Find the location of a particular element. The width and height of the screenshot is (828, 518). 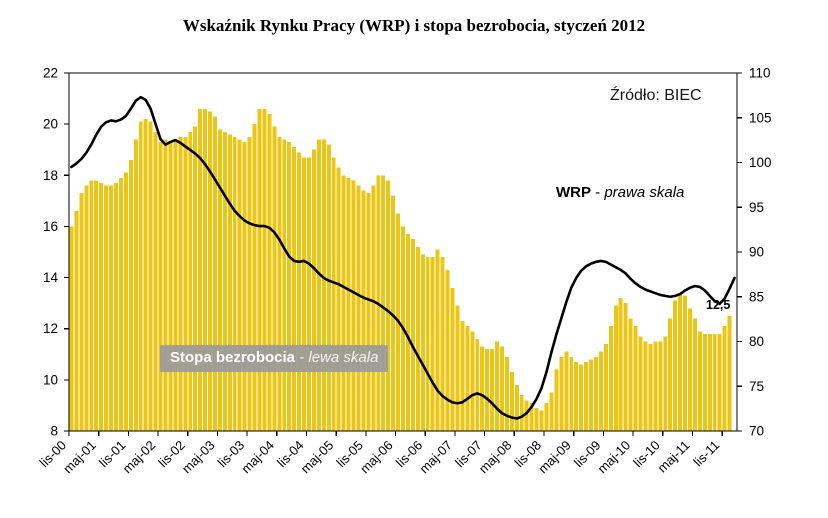

left-axis-tick-label: 16 is located at coordinates (50, 226).